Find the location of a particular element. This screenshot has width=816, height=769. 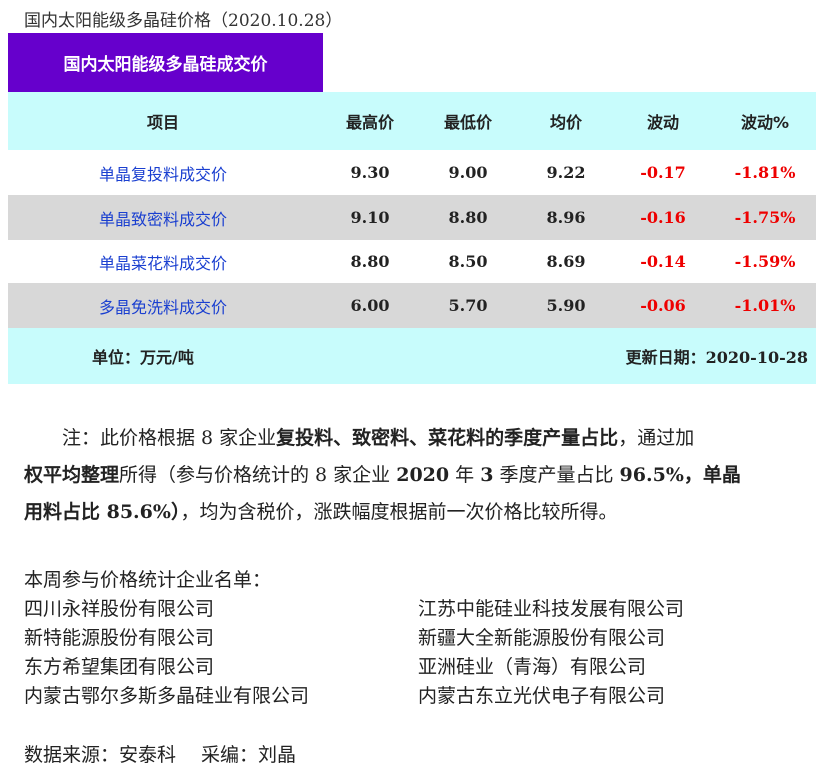

high-price: 9.30 is located at coordinates (370, 172).